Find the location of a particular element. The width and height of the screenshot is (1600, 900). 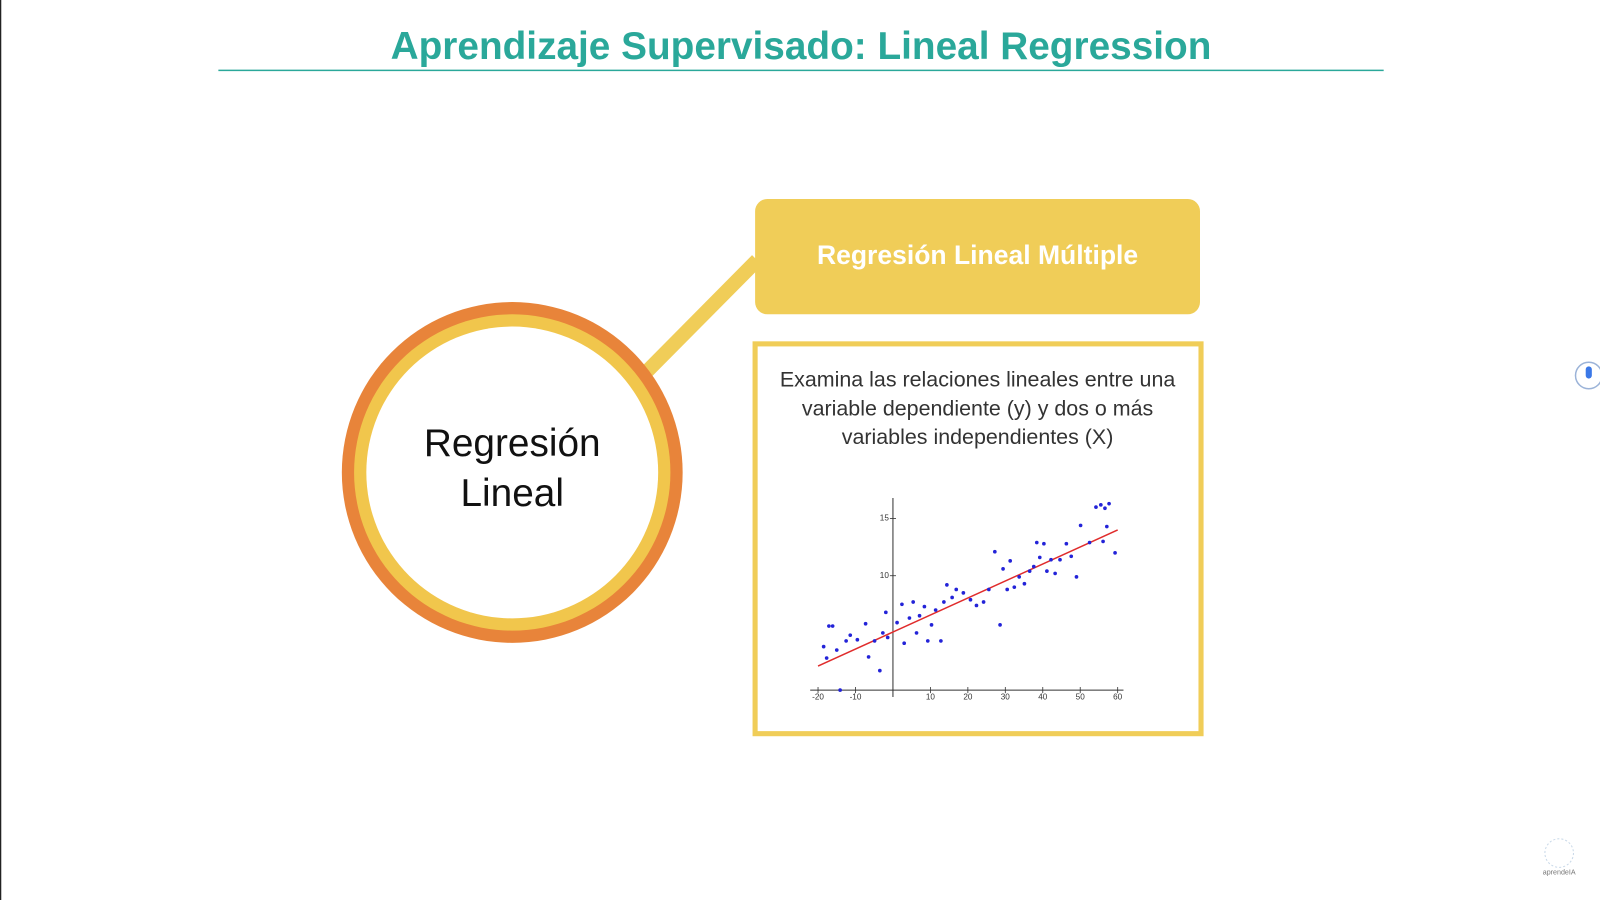

x-tick-label: 20 is located at coordinates (968, 696).